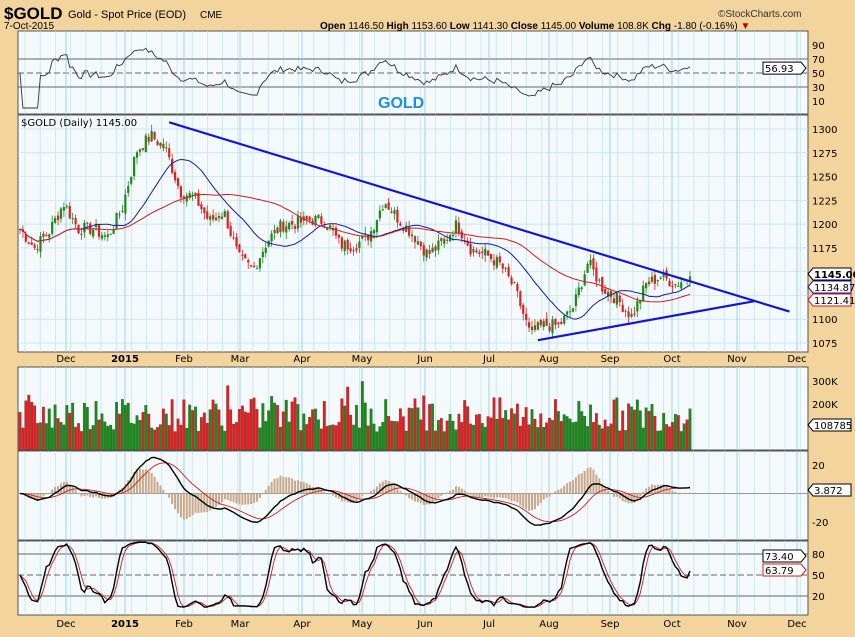 The width and height of the screenshot is (855, 637). I want to click on instrument-name: Gold - Spot Price (EOD), so click(127, 15).